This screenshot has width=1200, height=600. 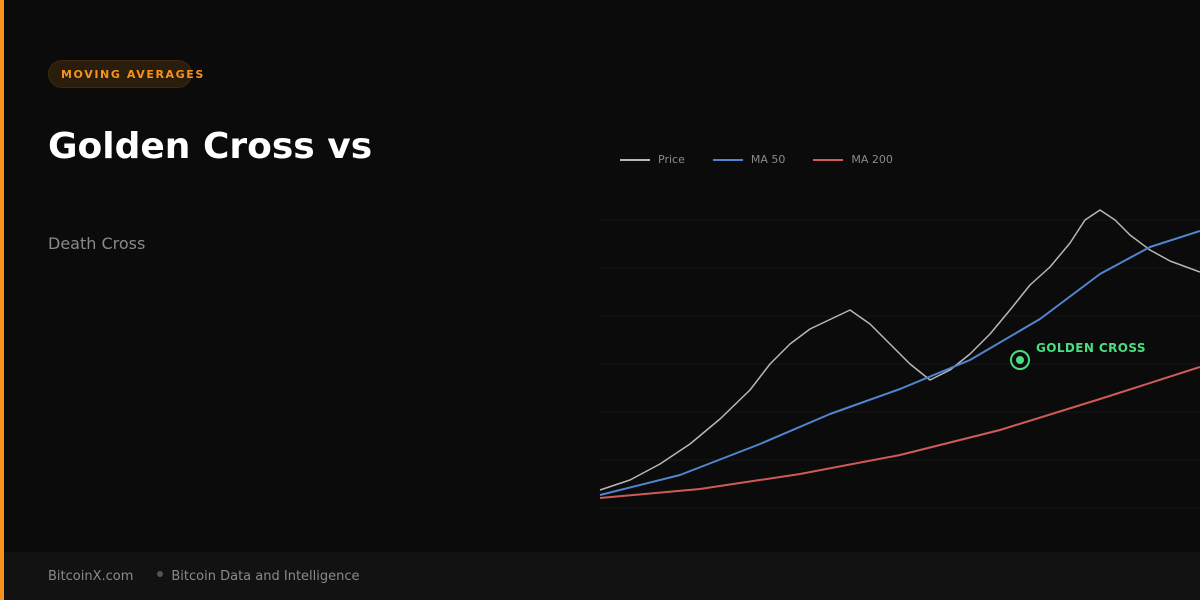 What do you see at coordinates (671, 159) in the screenshot?
I see `legend-label-price: Price` at bounding box center [671, 159].